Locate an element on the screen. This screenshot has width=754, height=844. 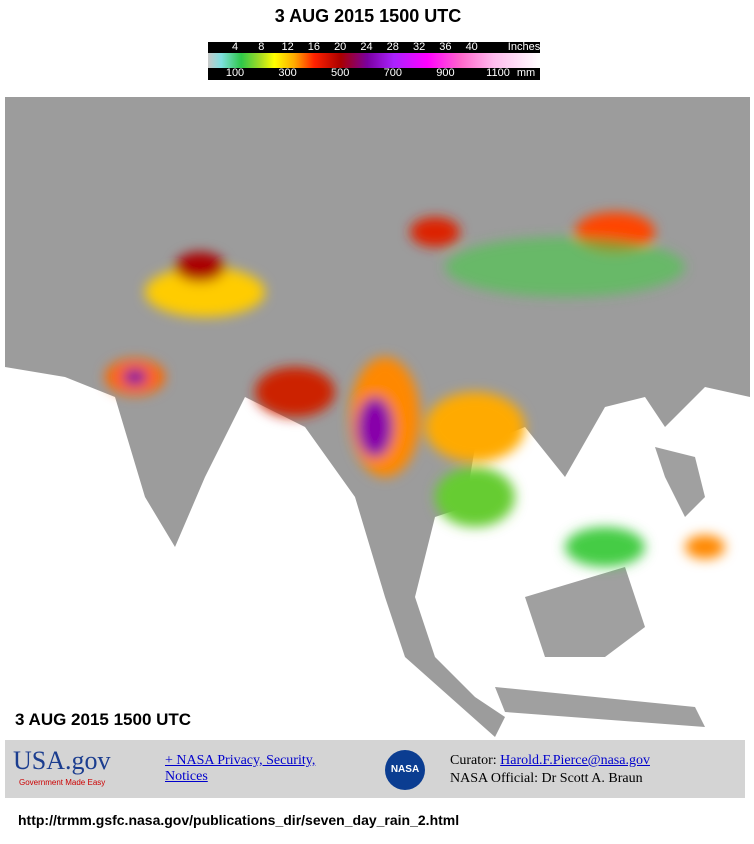
curator: Curator: Harold.F.Pierce@nasa.gov is located at coordinates (550, 761).